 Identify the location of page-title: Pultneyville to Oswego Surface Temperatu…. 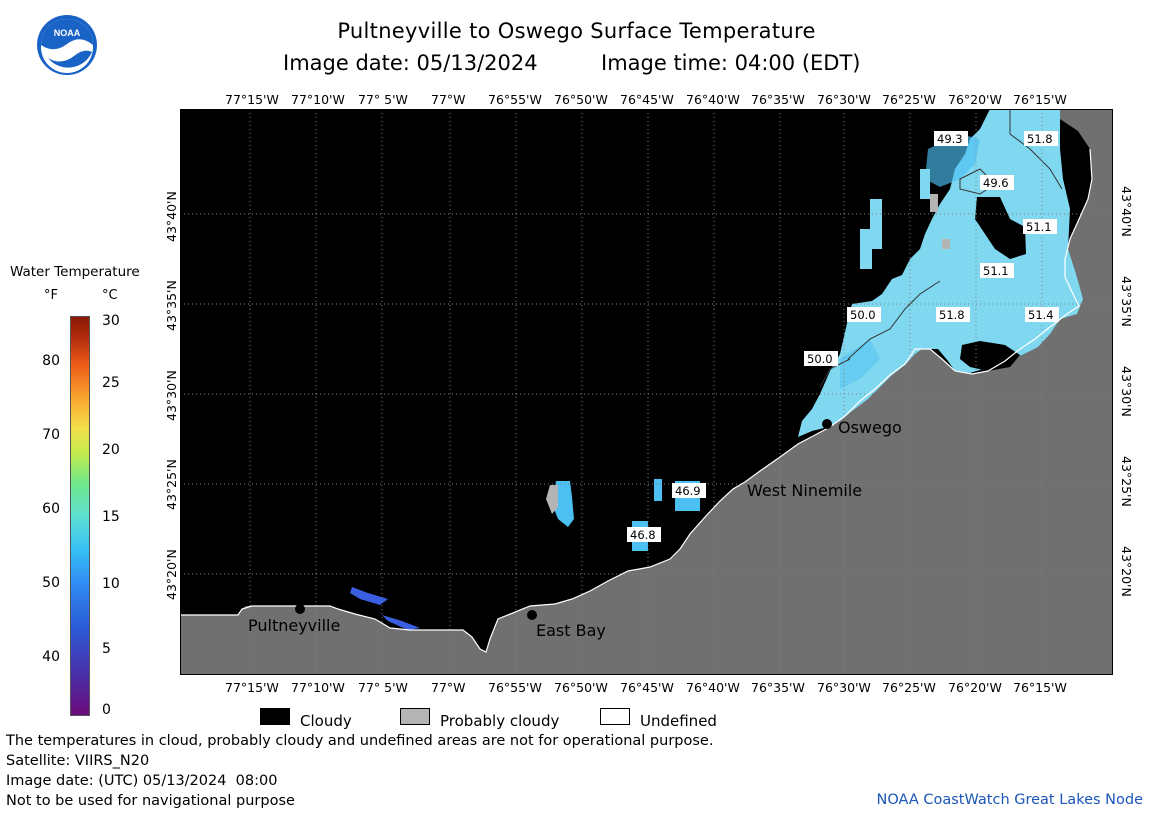
(576, 31).